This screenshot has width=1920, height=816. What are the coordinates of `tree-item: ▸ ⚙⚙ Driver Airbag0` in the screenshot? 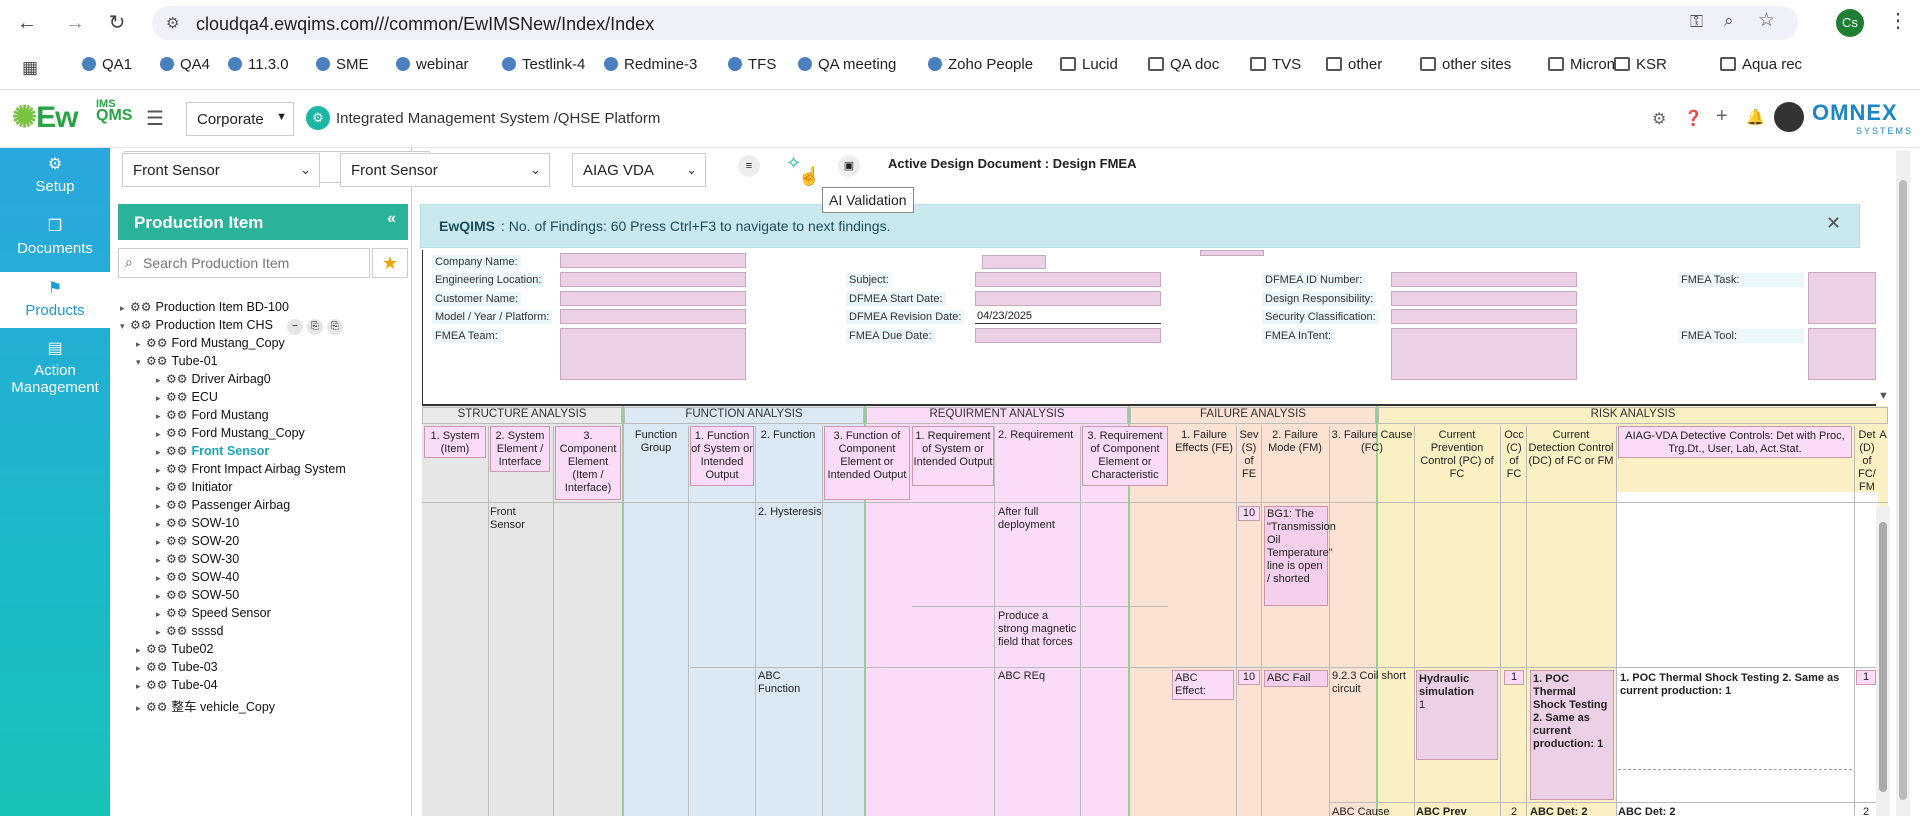 It's located at (213, 379).